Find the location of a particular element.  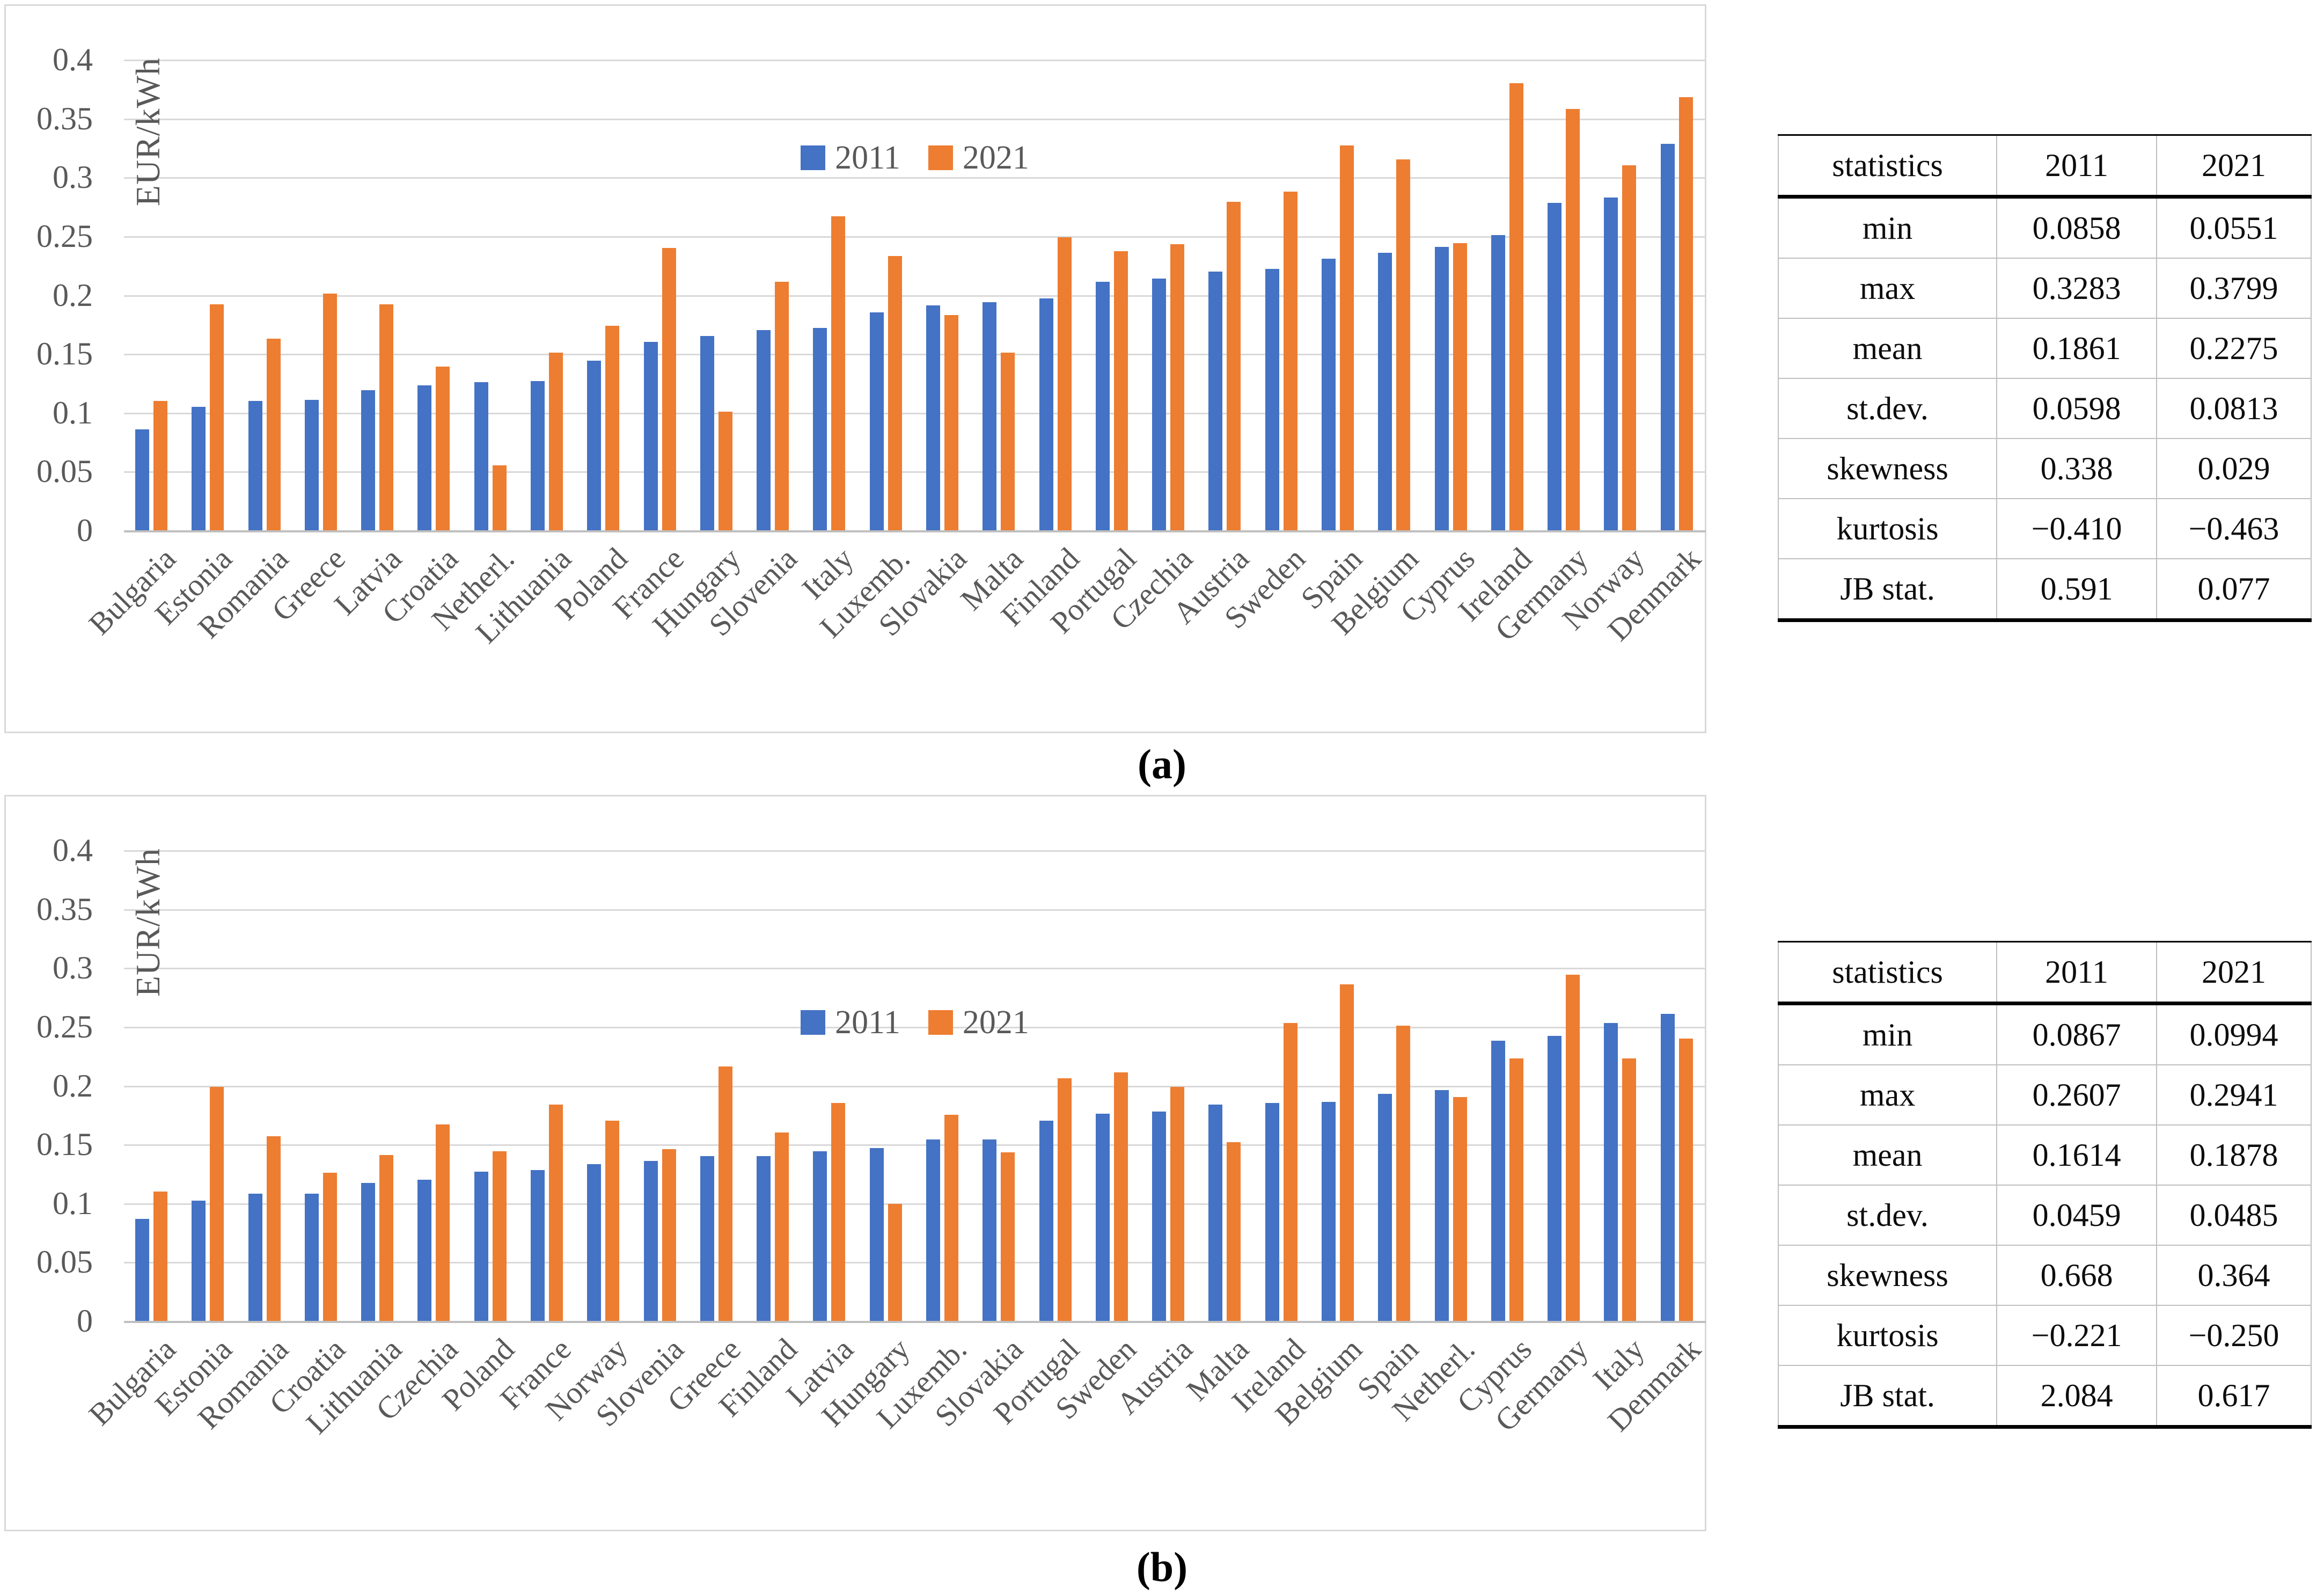

bar-b-Slovenia-2011 is located at coordinates (650, 1240).